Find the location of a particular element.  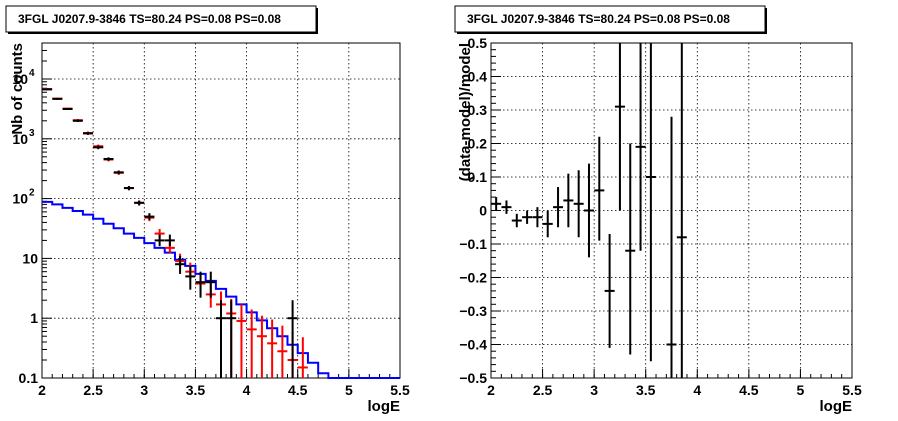

panel2-y-tick-label: −0.3 is located at coordinates (473, 311).